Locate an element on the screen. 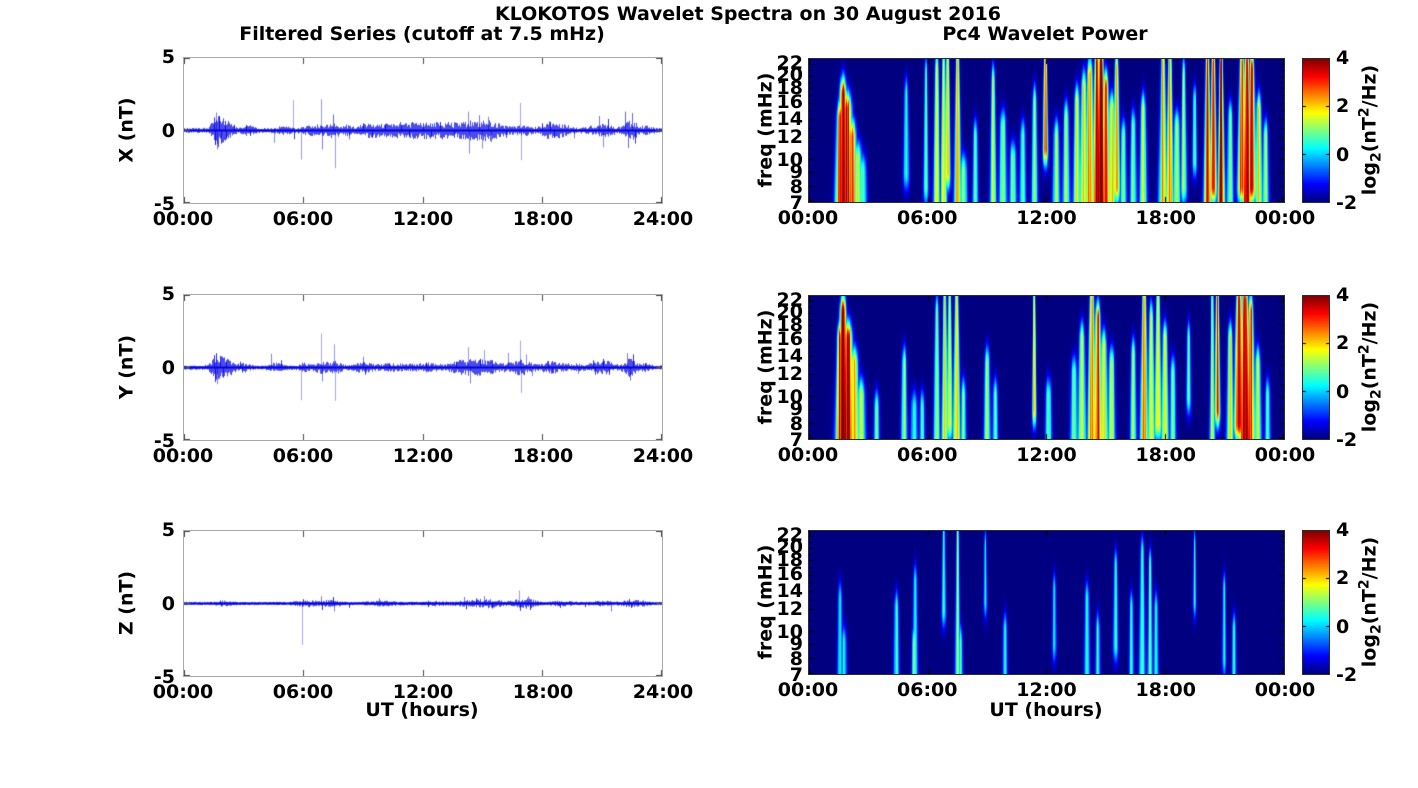 Image resolution: width=1418 pixels, height=788 pixels. y-wavelet-freq-axis-label: freq (mHz) is located at coordinates (765, 367).